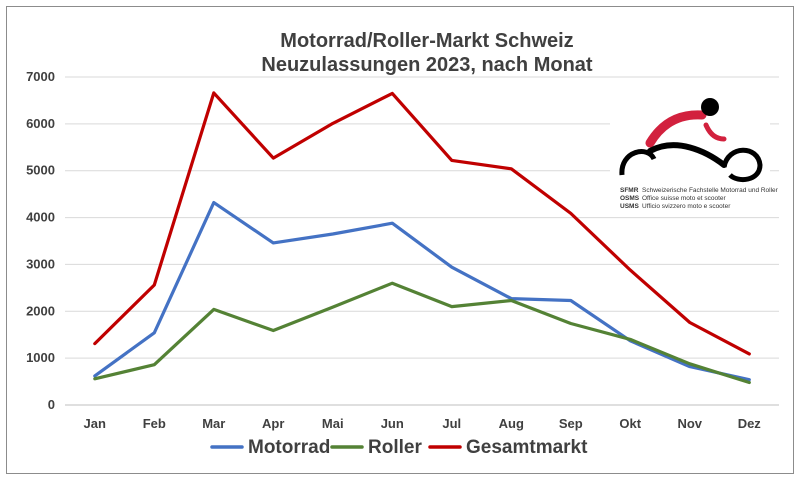  I want to click on logo-front-wheel, so click(742, 165).